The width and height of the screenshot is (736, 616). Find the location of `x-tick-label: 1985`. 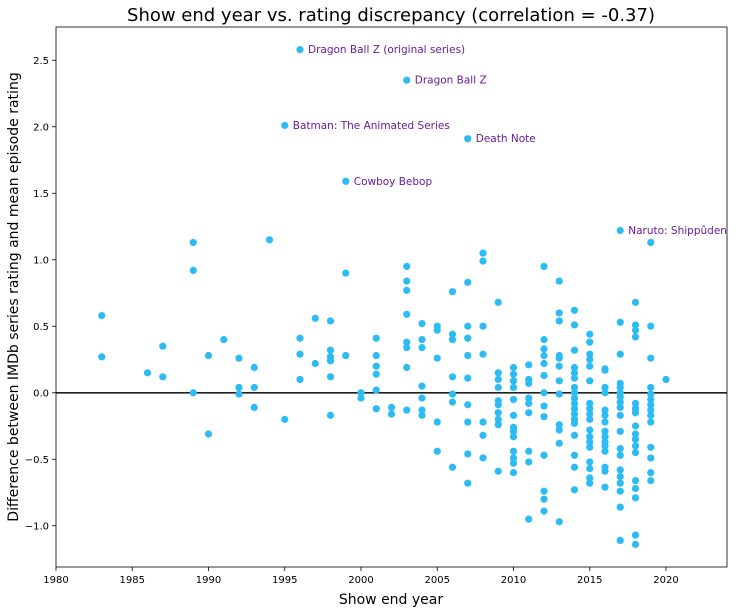

x-tick-label: 1985 is located at coordinates (132, 580).